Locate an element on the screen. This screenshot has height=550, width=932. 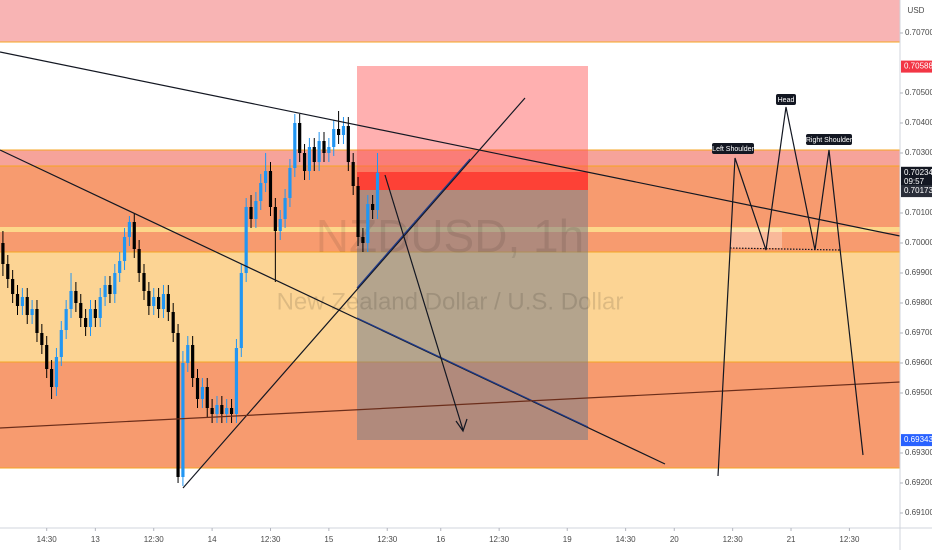
neckline-zone is located at coordinates (756, 238).